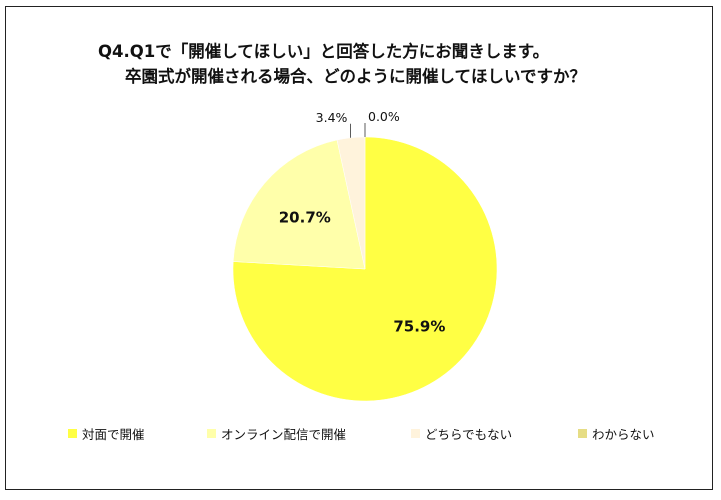 The height and width of the screenshot is (500, 721). Describe the element at coordinates (305, 218) in the screenshot. I see `data-label-online: 20.7%` at that location.